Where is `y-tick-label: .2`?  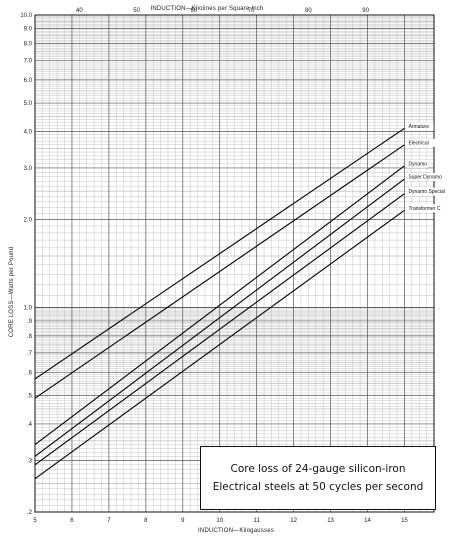
y-tick-label: .2 is located at coordinates (30, 513).